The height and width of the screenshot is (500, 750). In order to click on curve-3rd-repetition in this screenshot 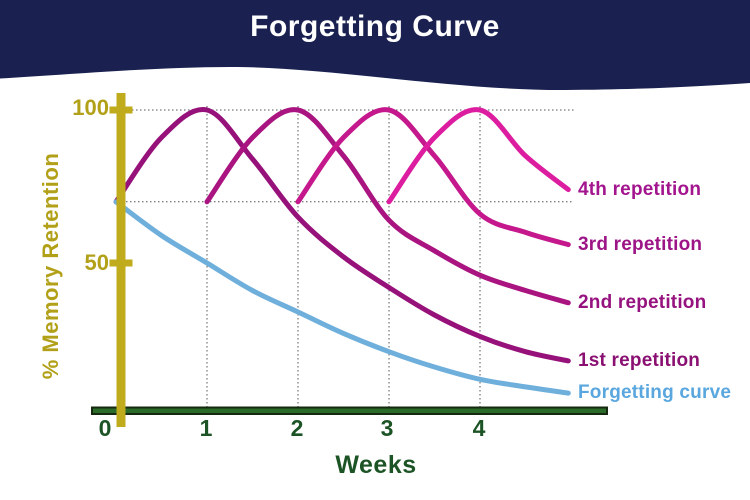, I will do `click(433, 177)`.